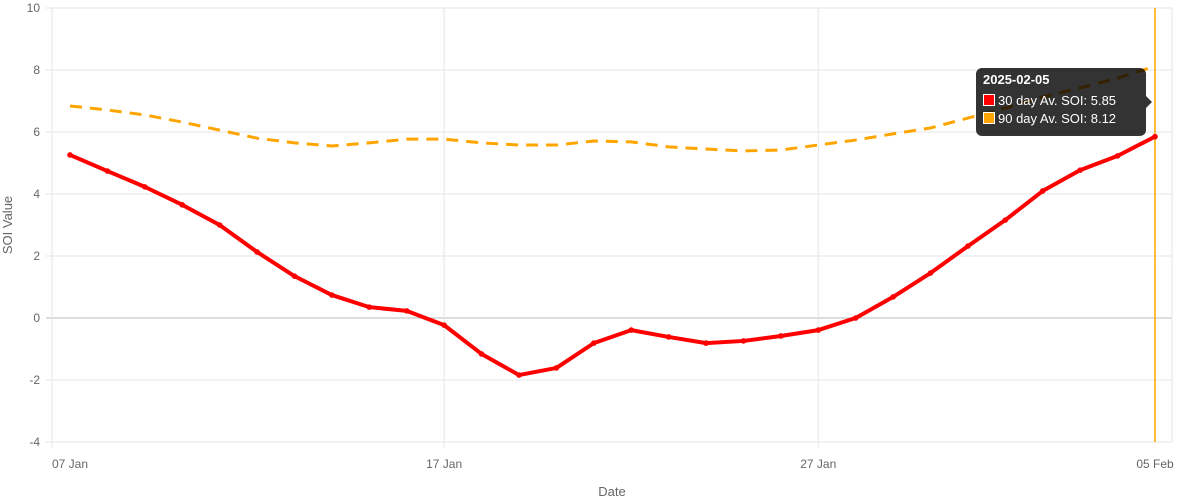  Describe the element at coordinates (34, 380) in the screenshot. I see `y-tick-label: -2` at that location.